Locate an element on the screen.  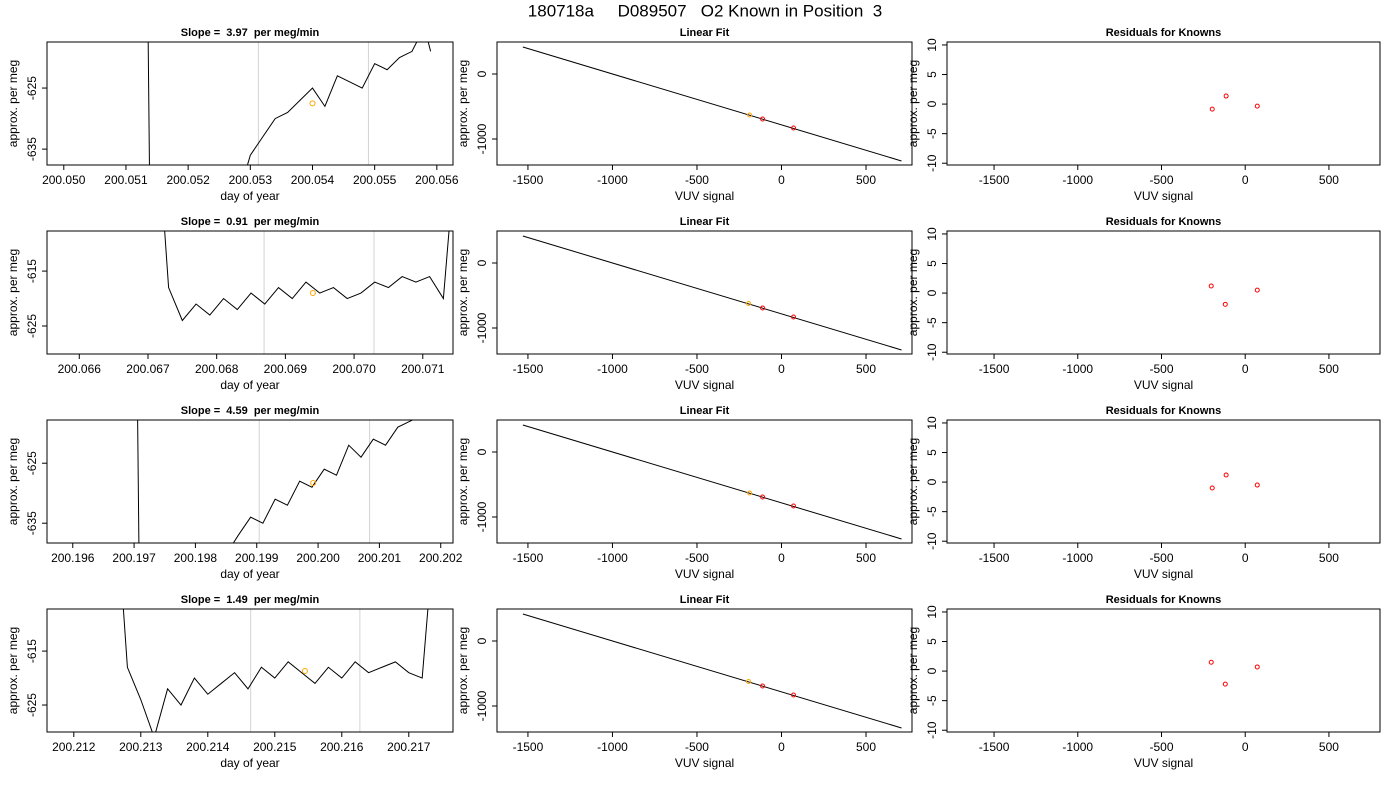
x-tick-label: 500 is located at coordinates (866, 747).